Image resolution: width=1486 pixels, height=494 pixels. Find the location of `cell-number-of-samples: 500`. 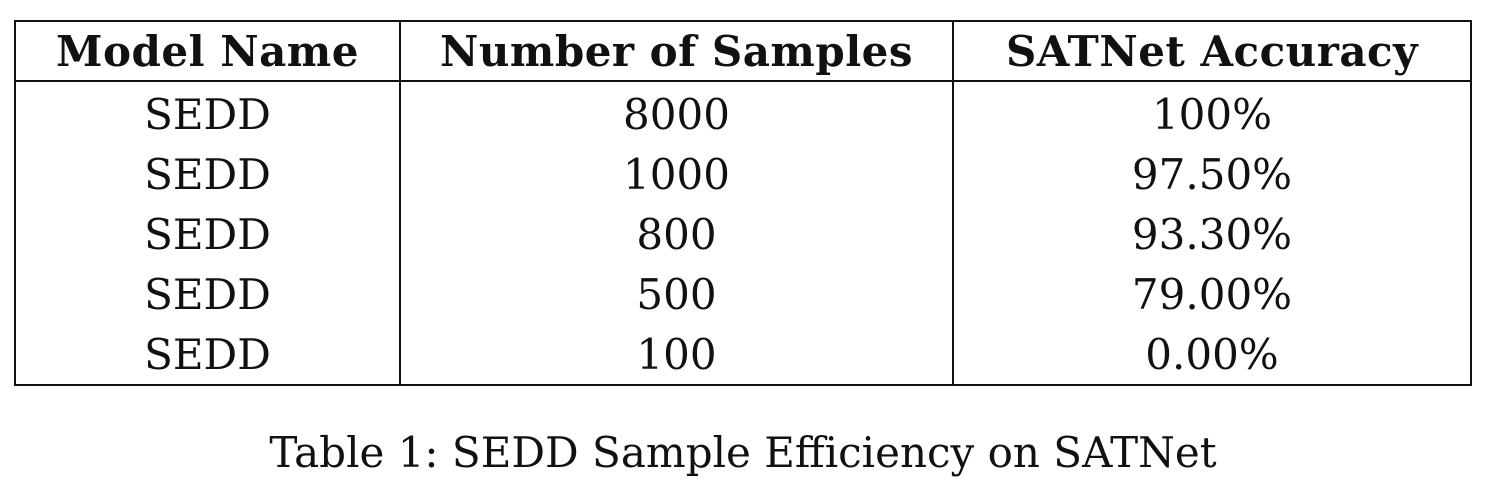

cell-number-of-samples: 500 is located at coordinates (676, 294).